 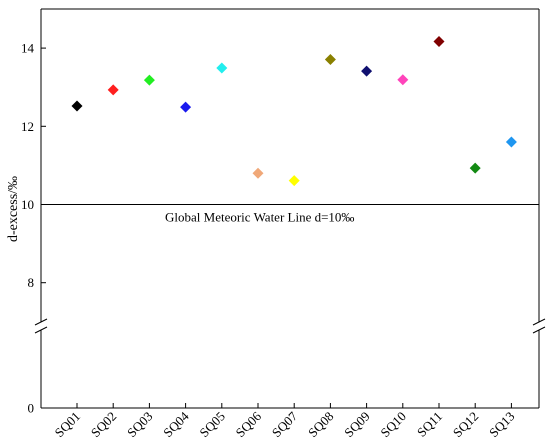 I want to click on y-tick-label: 8, so click(x=31, y=282).